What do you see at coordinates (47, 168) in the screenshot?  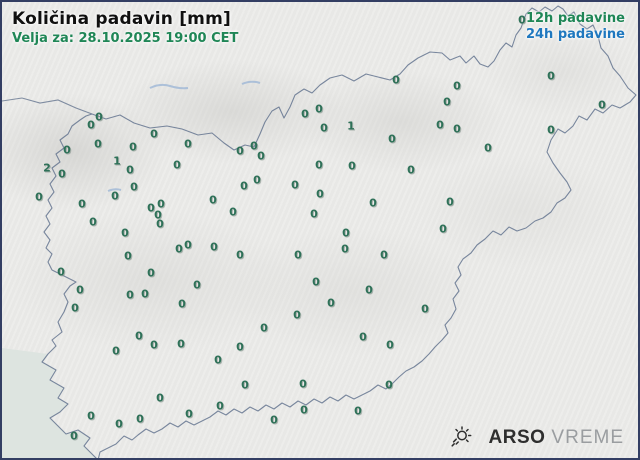 I see `station-value: 2` at bounding box center [47, 168].